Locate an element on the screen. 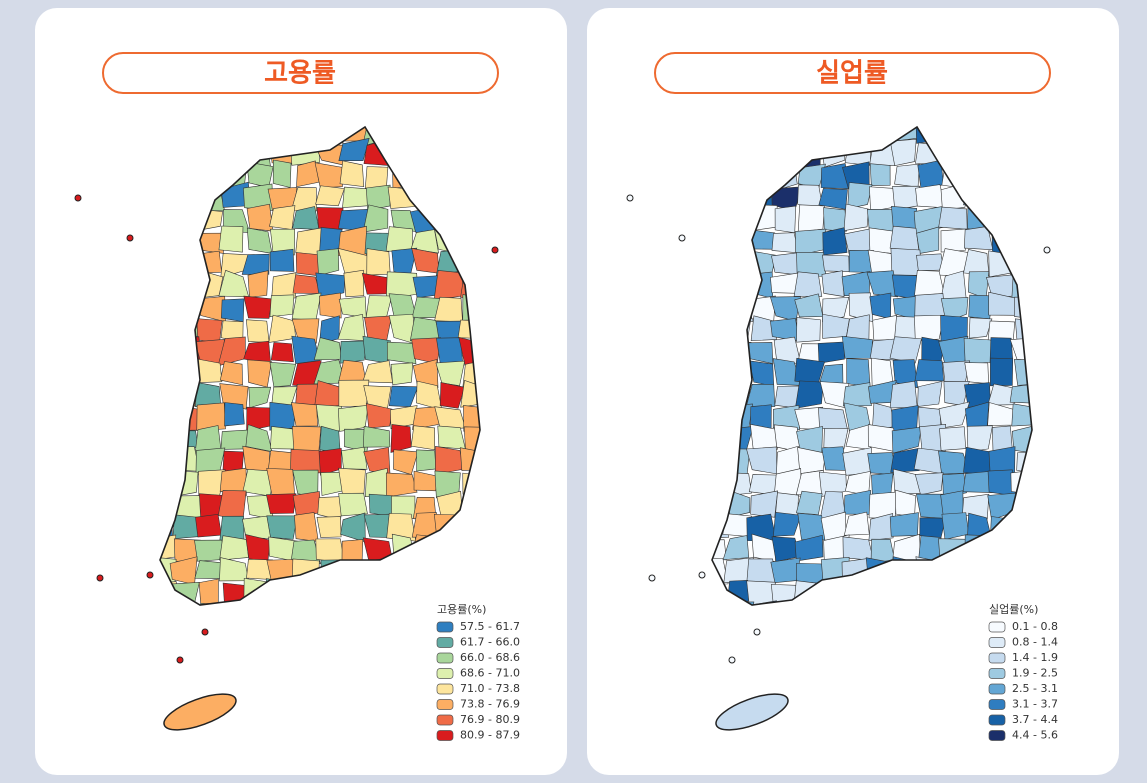 This screenshot has height=783, width=1147. panel-title: 고용률 is located at coordinates (300, 74).